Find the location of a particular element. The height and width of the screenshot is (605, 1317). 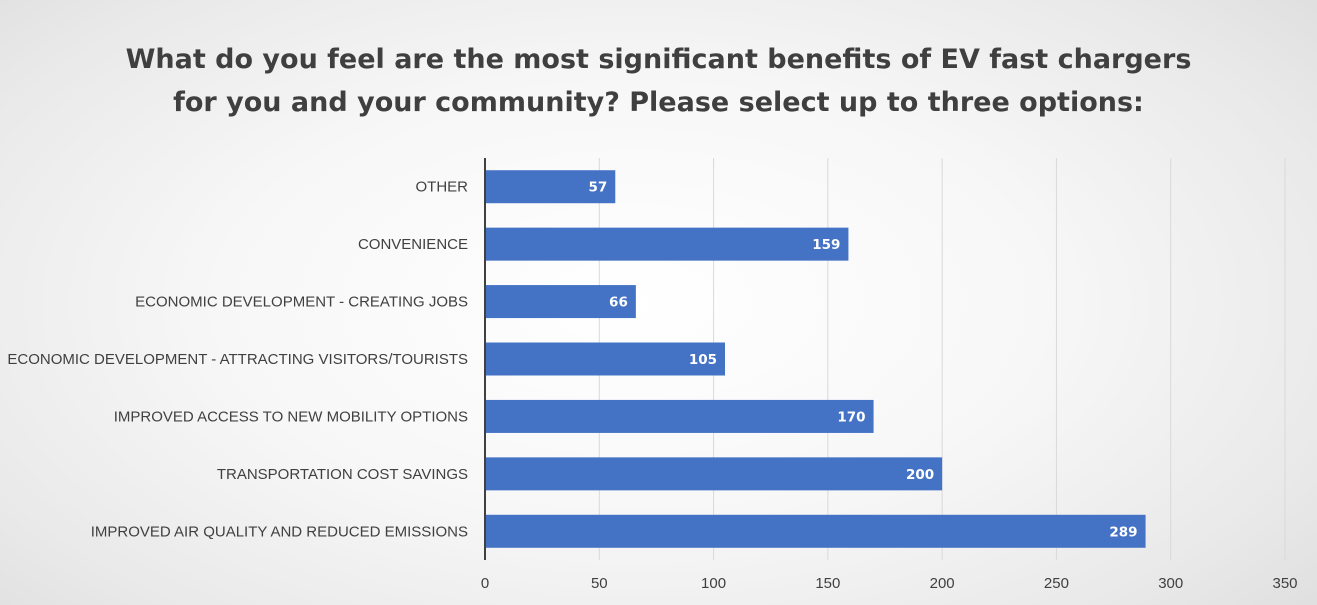

x-tick-label: 250 is located at coordinates (1056, 583).